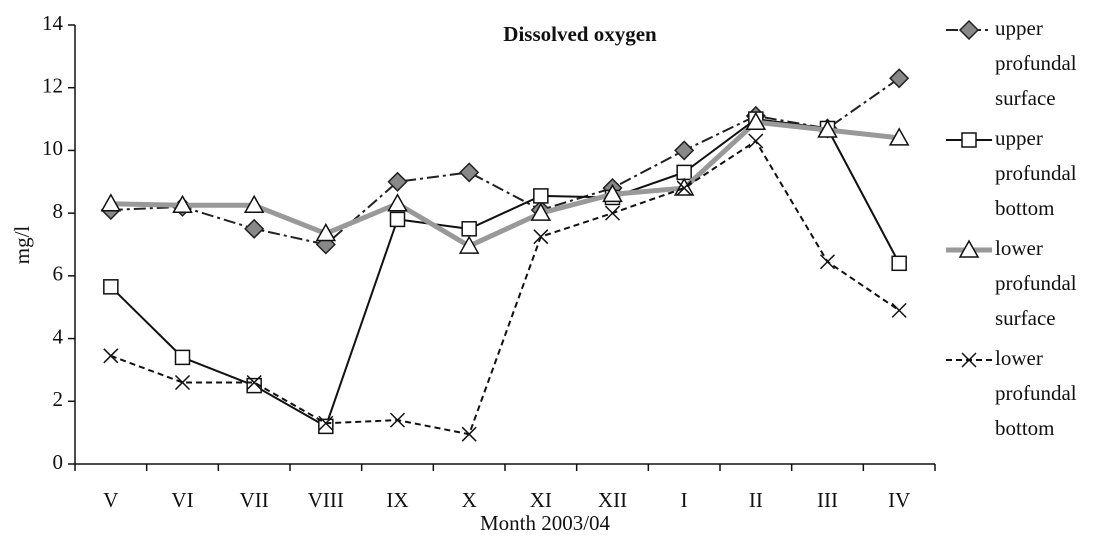  Describe the element at coordinates (52, 148) in the screenshot. I see `y-tick-label: 10` at that location.